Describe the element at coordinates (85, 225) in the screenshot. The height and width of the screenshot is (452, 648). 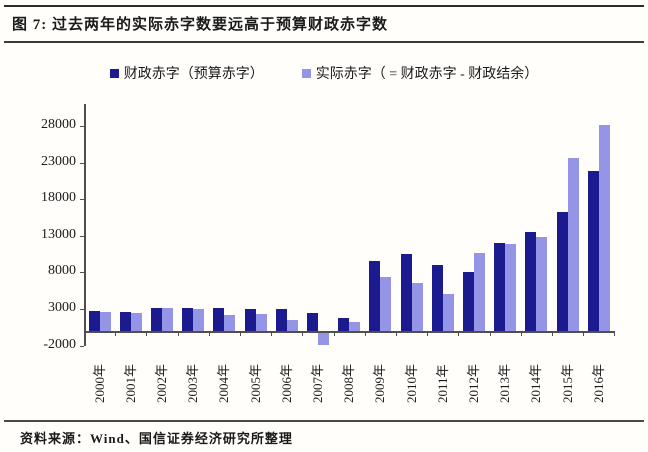
I see `y-axis-line` at that location.